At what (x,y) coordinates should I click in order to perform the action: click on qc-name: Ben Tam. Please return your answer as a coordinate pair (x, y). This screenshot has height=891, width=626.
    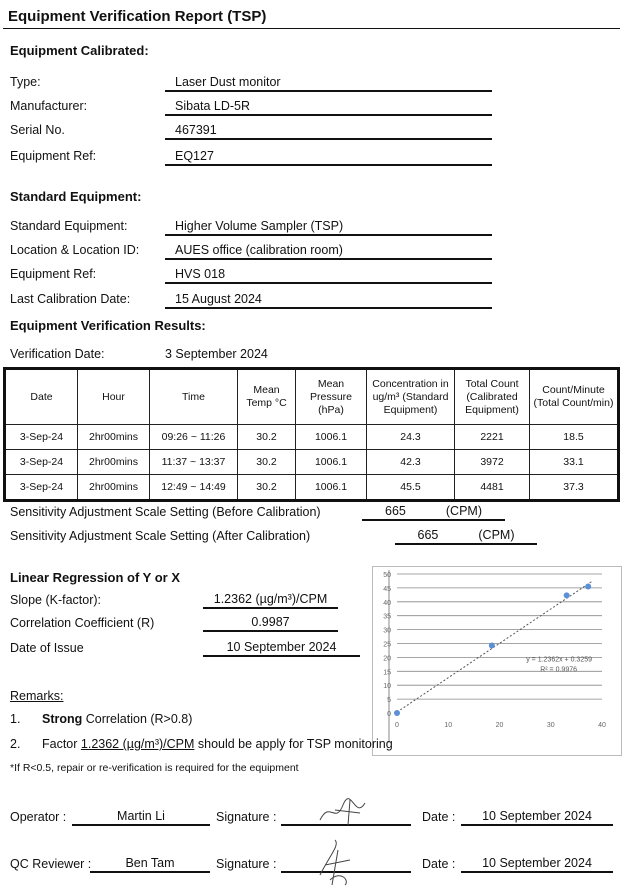
    Looking at the image, I should click on (150, 864).